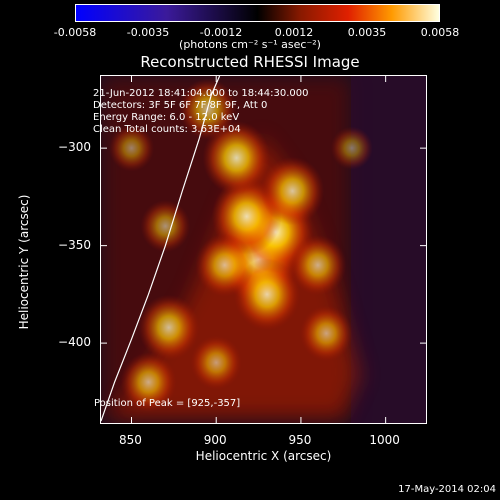 The height and width of the screenshot is (500, 500). Describe the element at coordinates (447, 489) in the screenshot. I see `footer-date: 17-May-2014 02:04` at that location.